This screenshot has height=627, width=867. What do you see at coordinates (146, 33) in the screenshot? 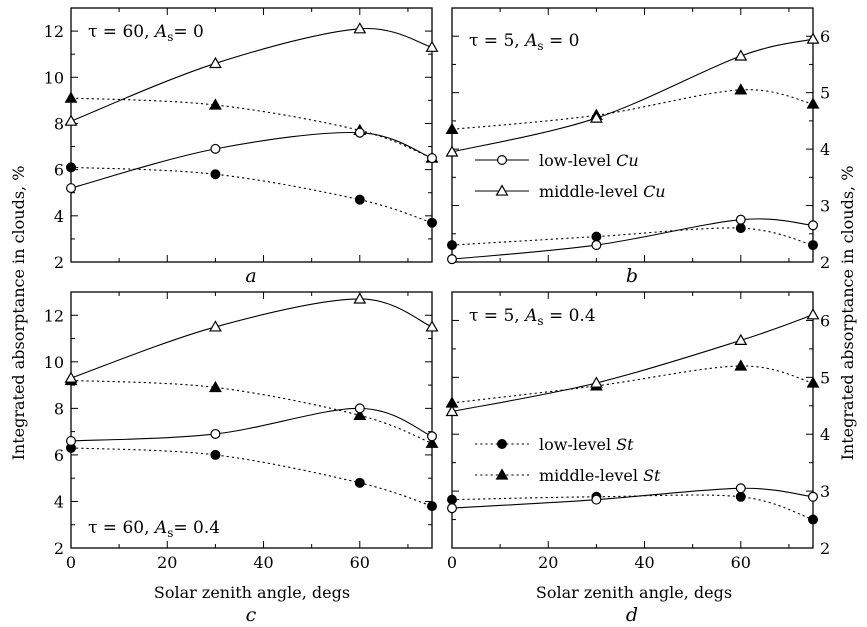
I see `panel-title-a: τ = 60, As= 0` at bounding box center [146, 33].